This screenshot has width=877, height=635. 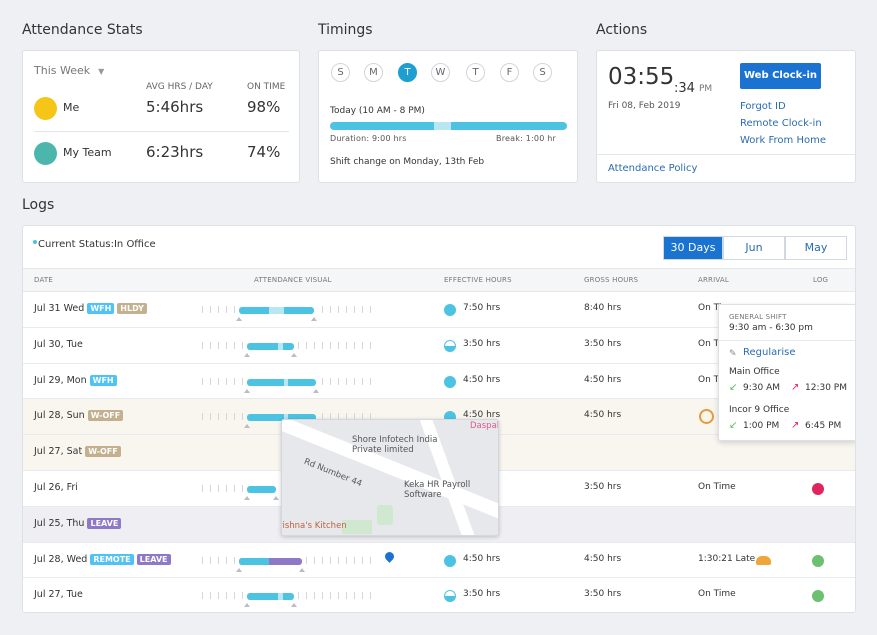 I want to click on action-link: Remote Clock-in, so click(x=781, y=123).